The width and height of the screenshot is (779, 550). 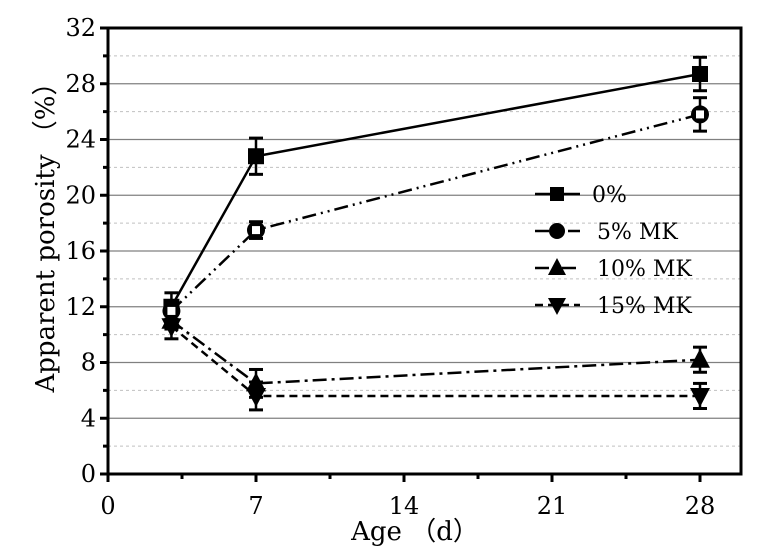 What do you see at coordinates (46, 232) in the screenshot?
I see `y-axis-title: Apparent porosity （%）` at bounding box center [46, 232].